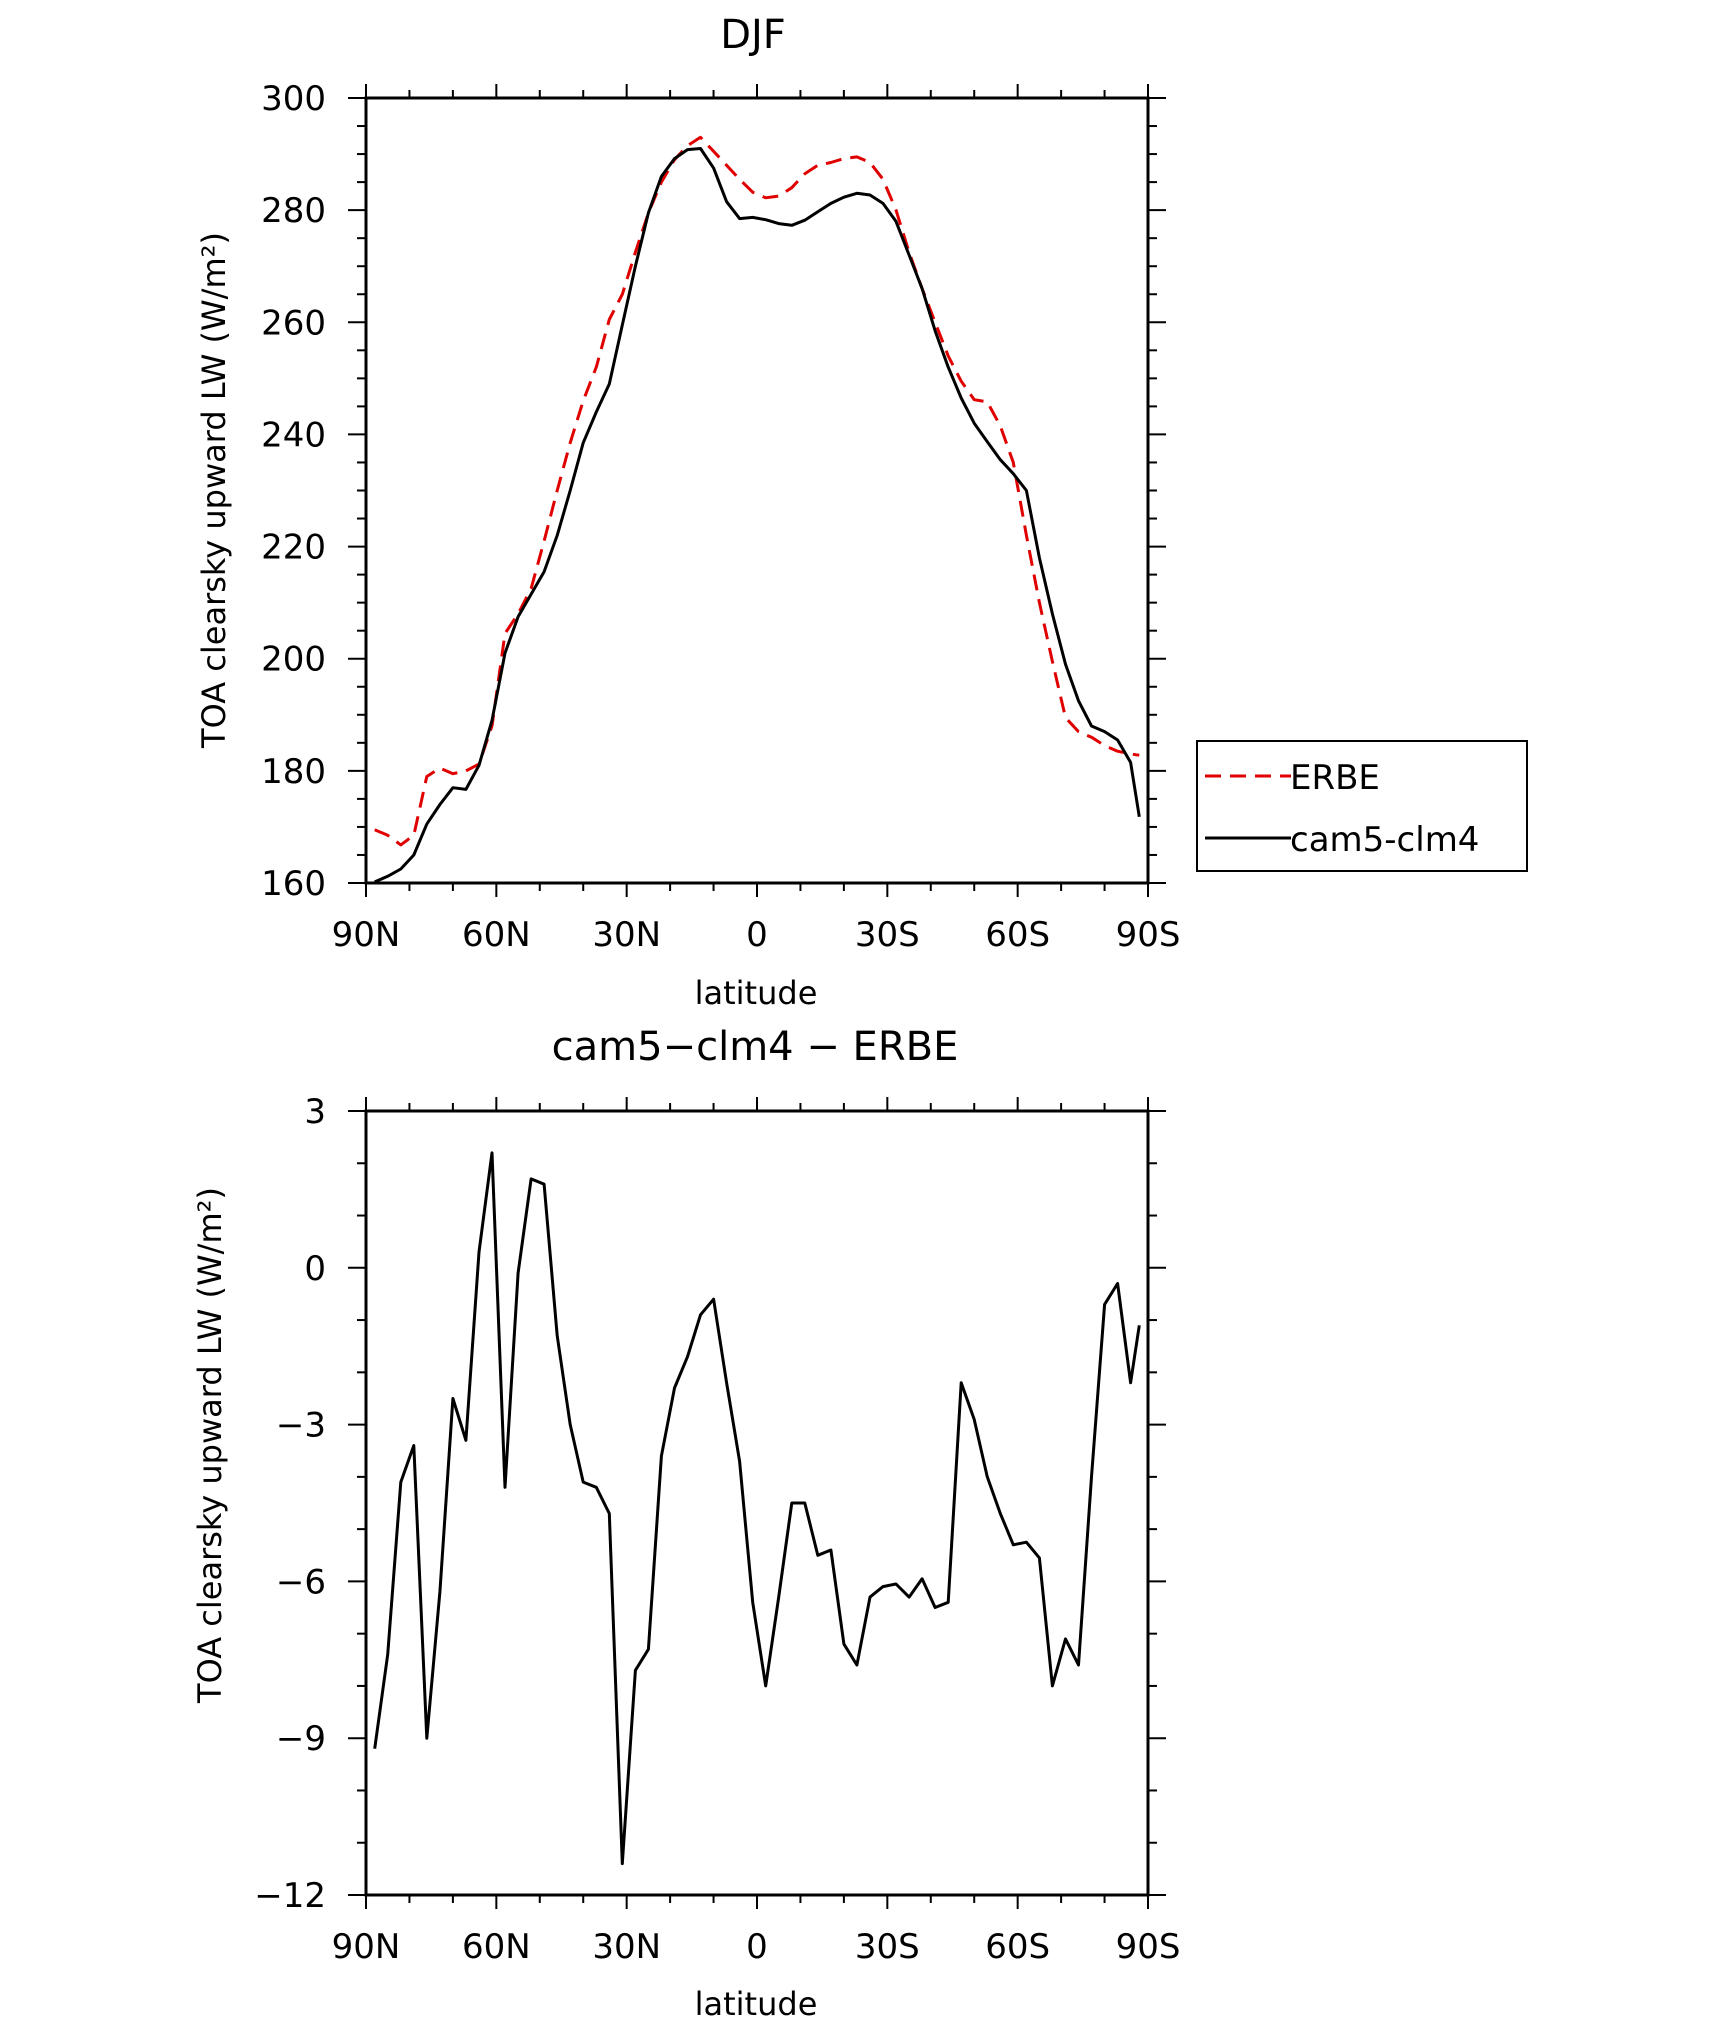 This screenshot has width=1710, height=2021. What do you see at coordinates (315, 1112) in the screenshot?
I see `y-tick-label: 3` at bounding box center [315, 1112].